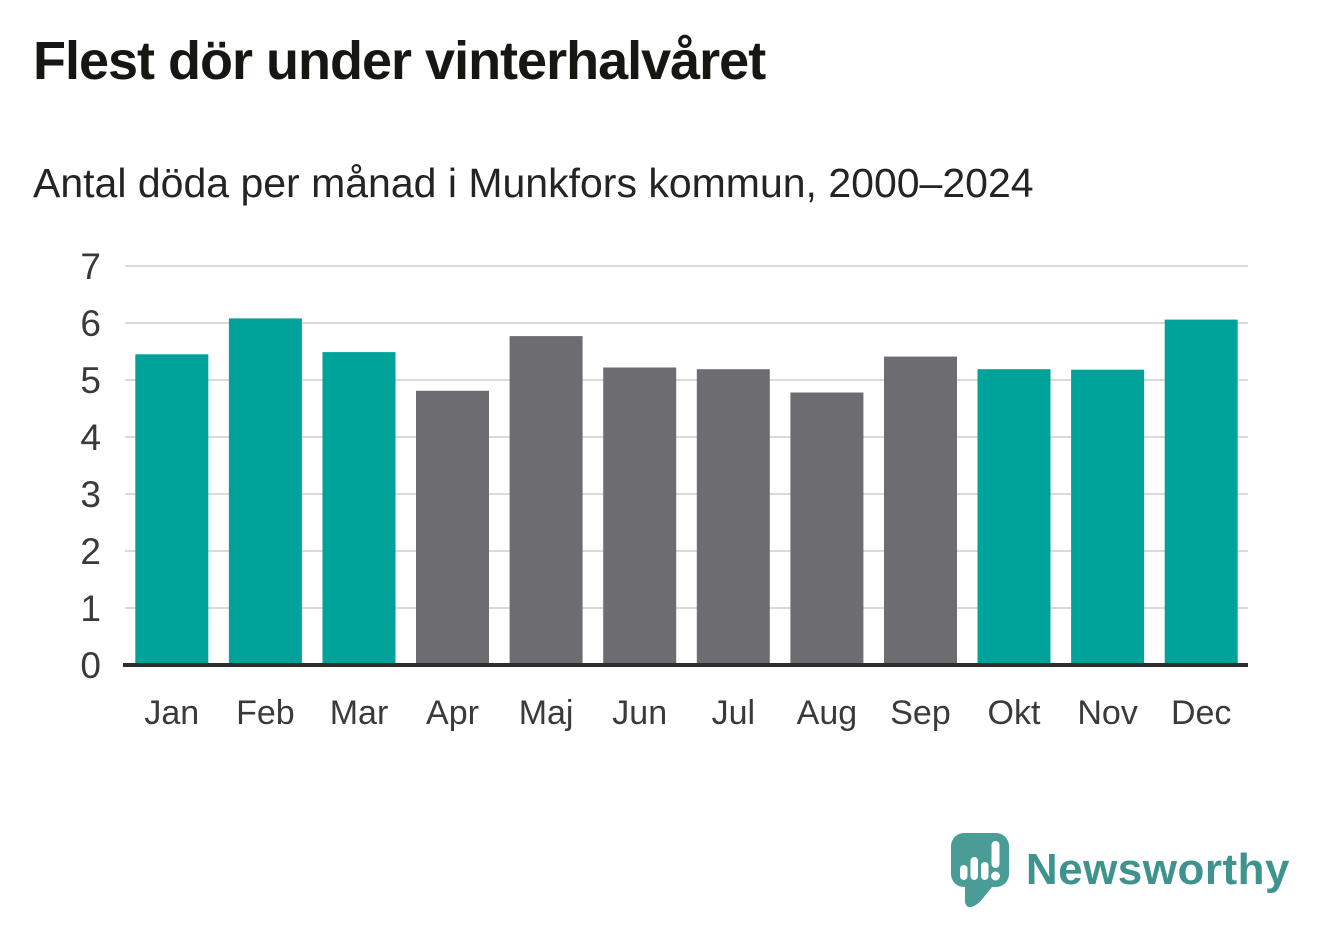  What do you see at coordinates (171, 713) in the screenshot?
I see `x-axis-label-jan: Jan` at bounding box center [171, 713].